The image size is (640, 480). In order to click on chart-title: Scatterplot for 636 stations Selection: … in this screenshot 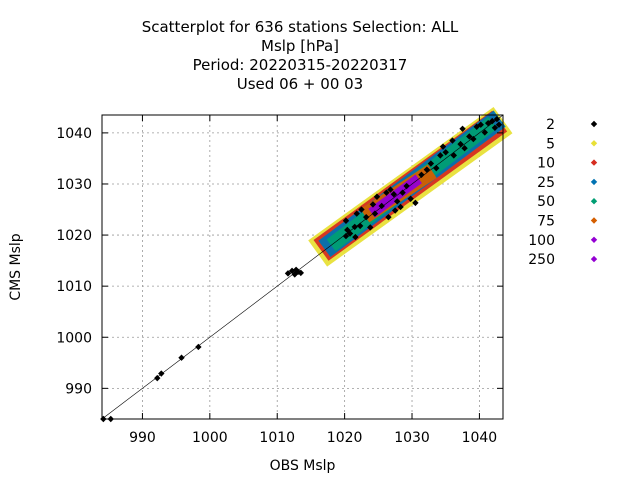, I will do `click(300, 55)`.